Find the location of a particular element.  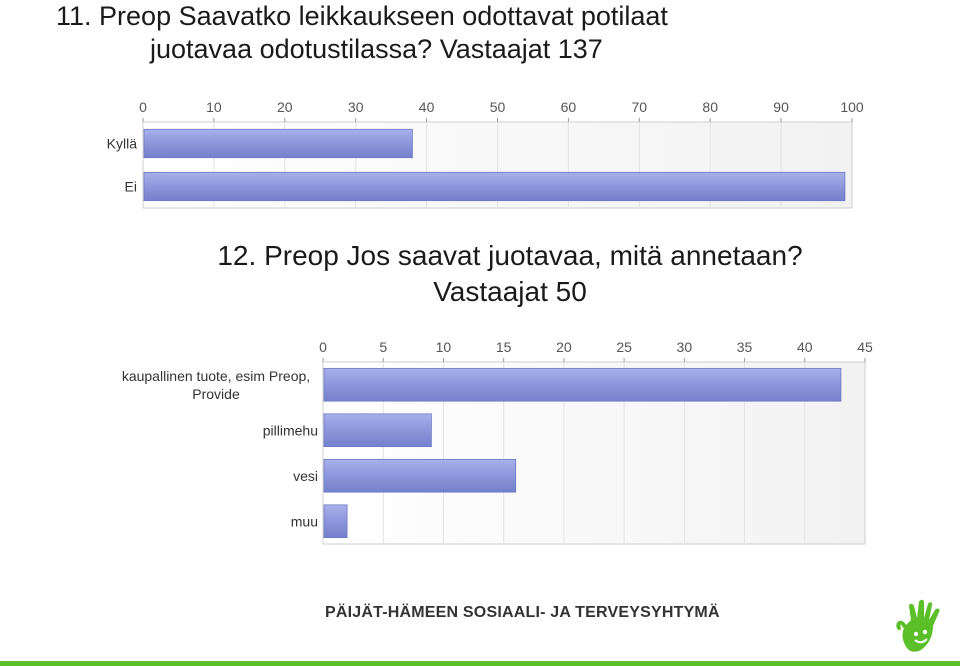

chart1-tick-label: 90 is located at coordinates (781, 107).